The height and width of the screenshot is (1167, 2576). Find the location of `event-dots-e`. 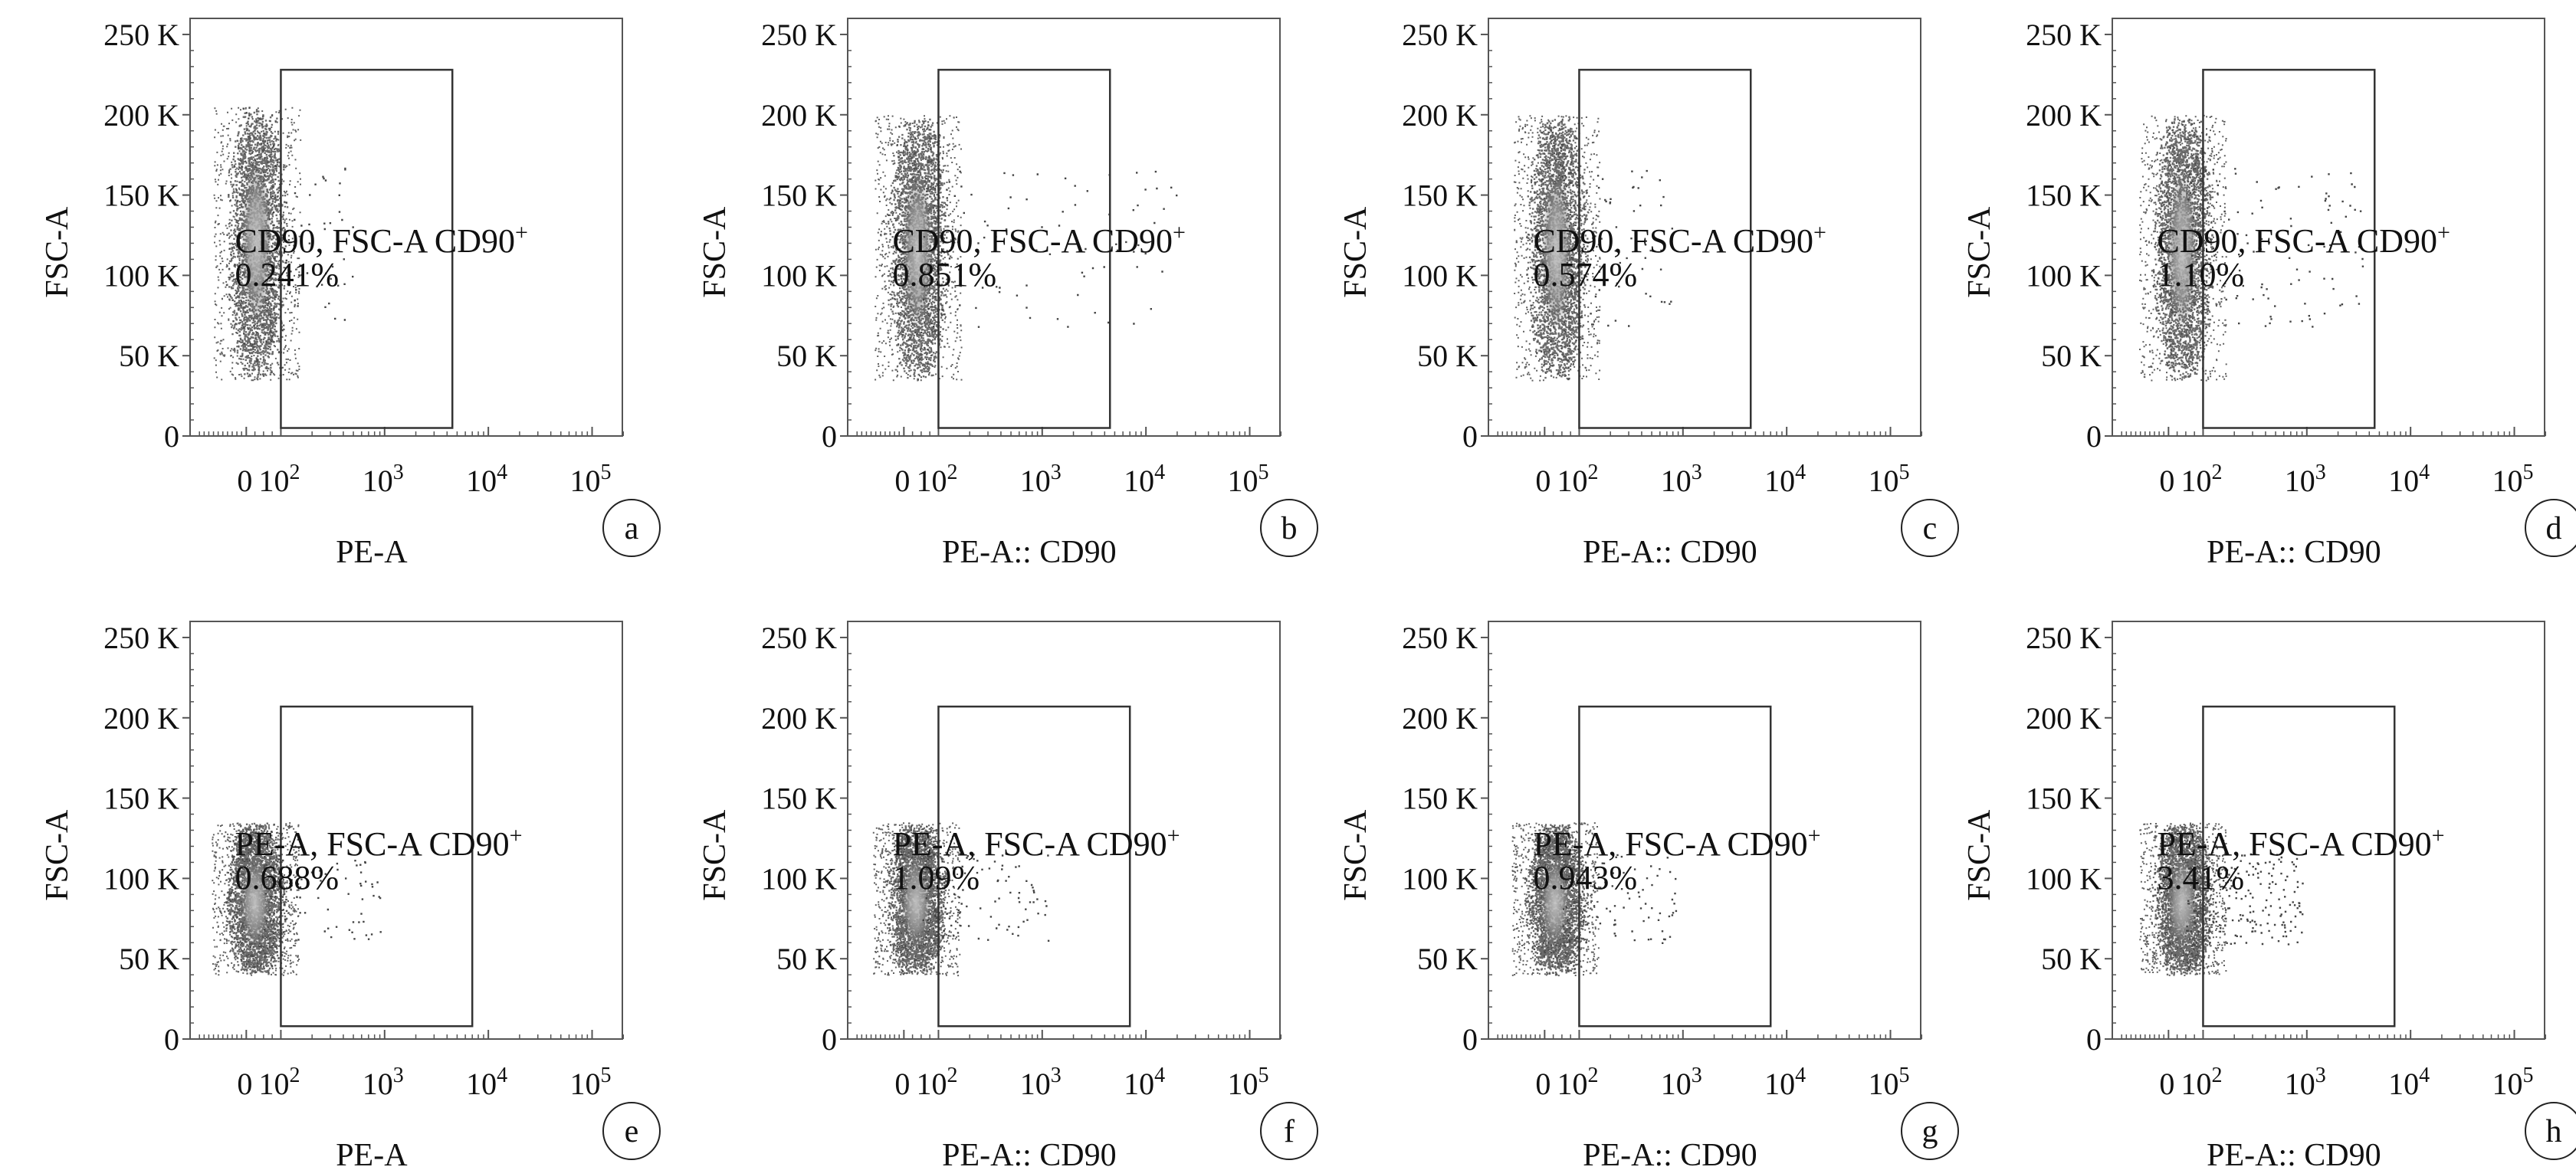

event-dots-e is located at coordinates (297, 899).